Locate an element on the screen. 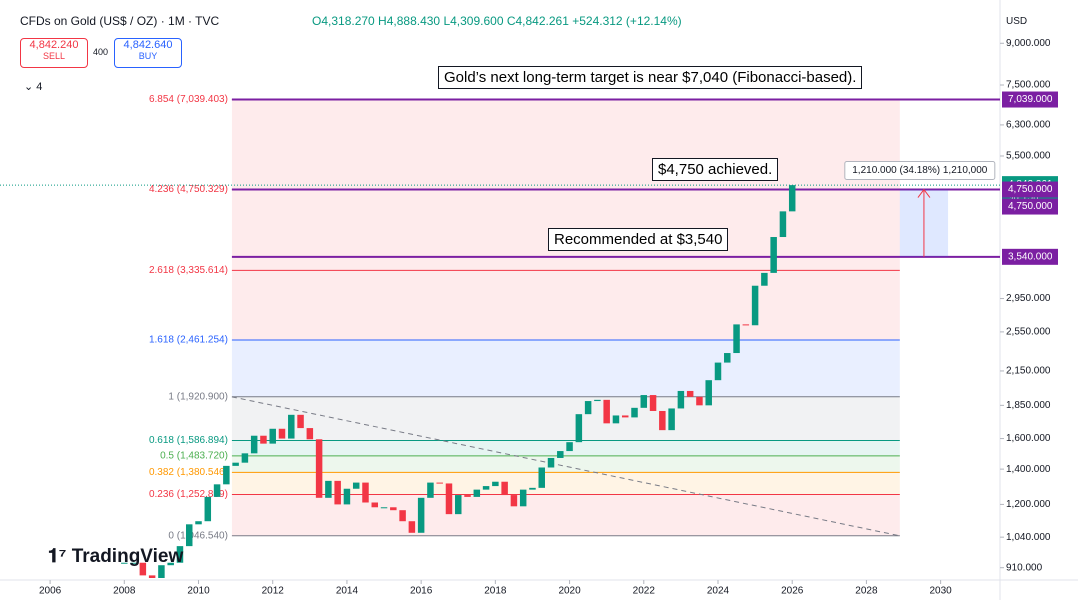 This screenshot has width=1078, height=608. symbol-title: CFDs on Gold (US$ / OZ) · 1M · TVC is located at coordinates (120, 21).